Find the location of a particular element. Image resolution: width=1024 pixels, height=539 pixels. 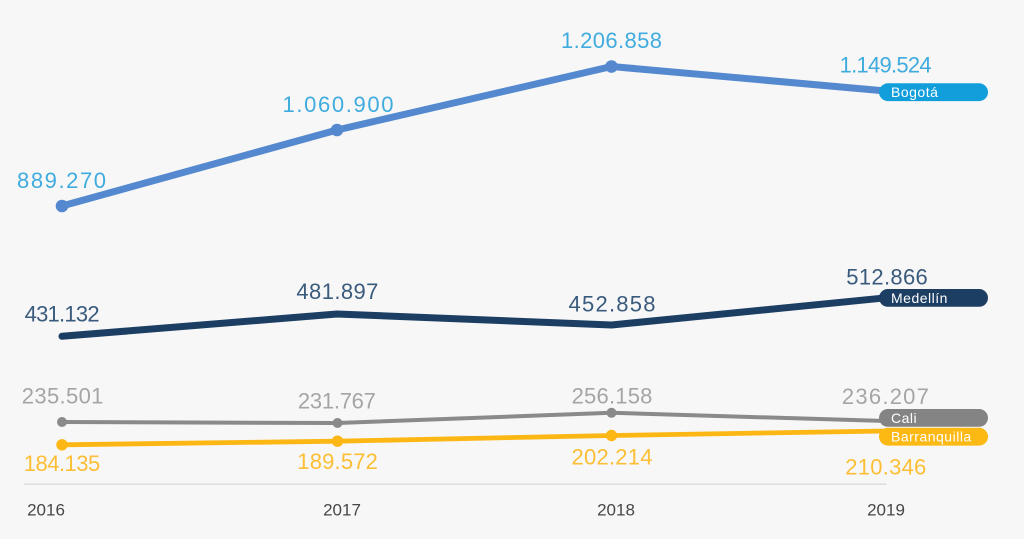

svg-text: 452.858 is located at coordinates (612, 303).